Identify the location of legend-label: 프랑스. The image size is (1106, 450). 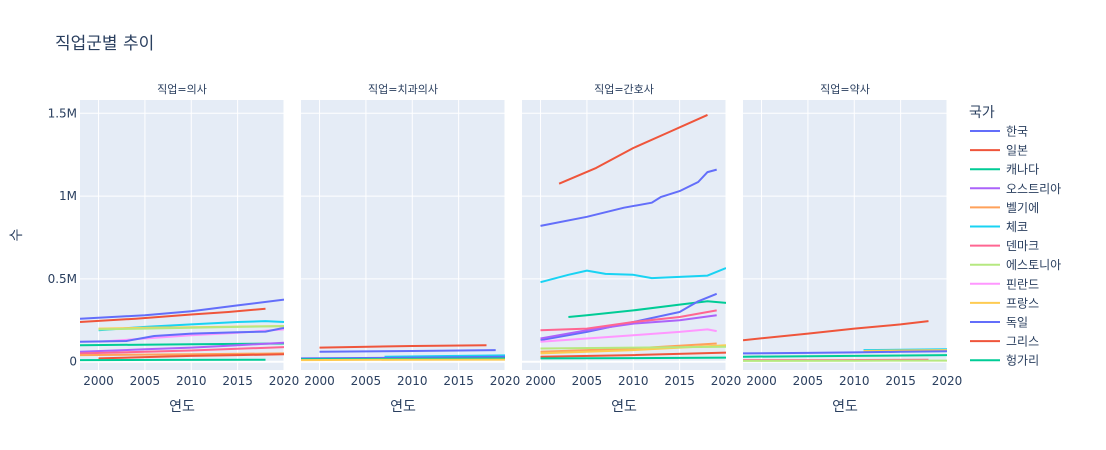
(1022, 303).